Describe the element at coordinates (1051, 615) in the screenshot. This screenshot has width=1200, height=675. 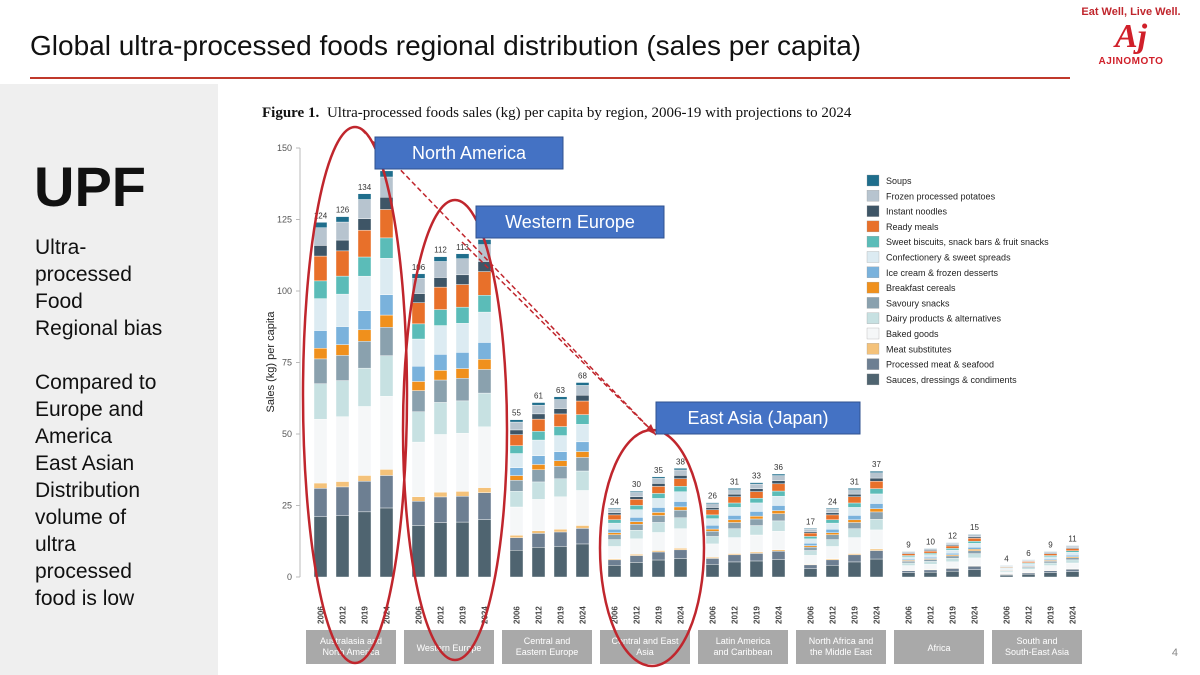
I see `x-tick-year: 2019` at that location.